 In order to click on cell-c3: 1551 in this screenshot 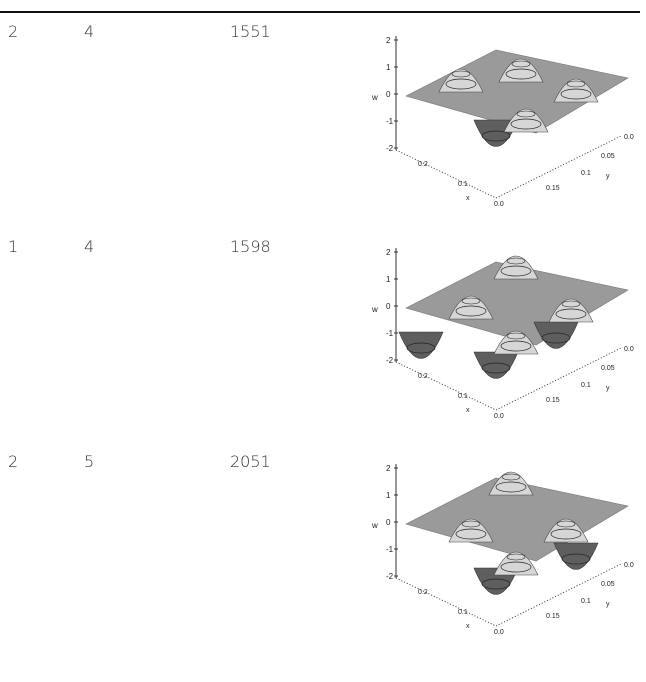, I will do `click(250, 31)`.